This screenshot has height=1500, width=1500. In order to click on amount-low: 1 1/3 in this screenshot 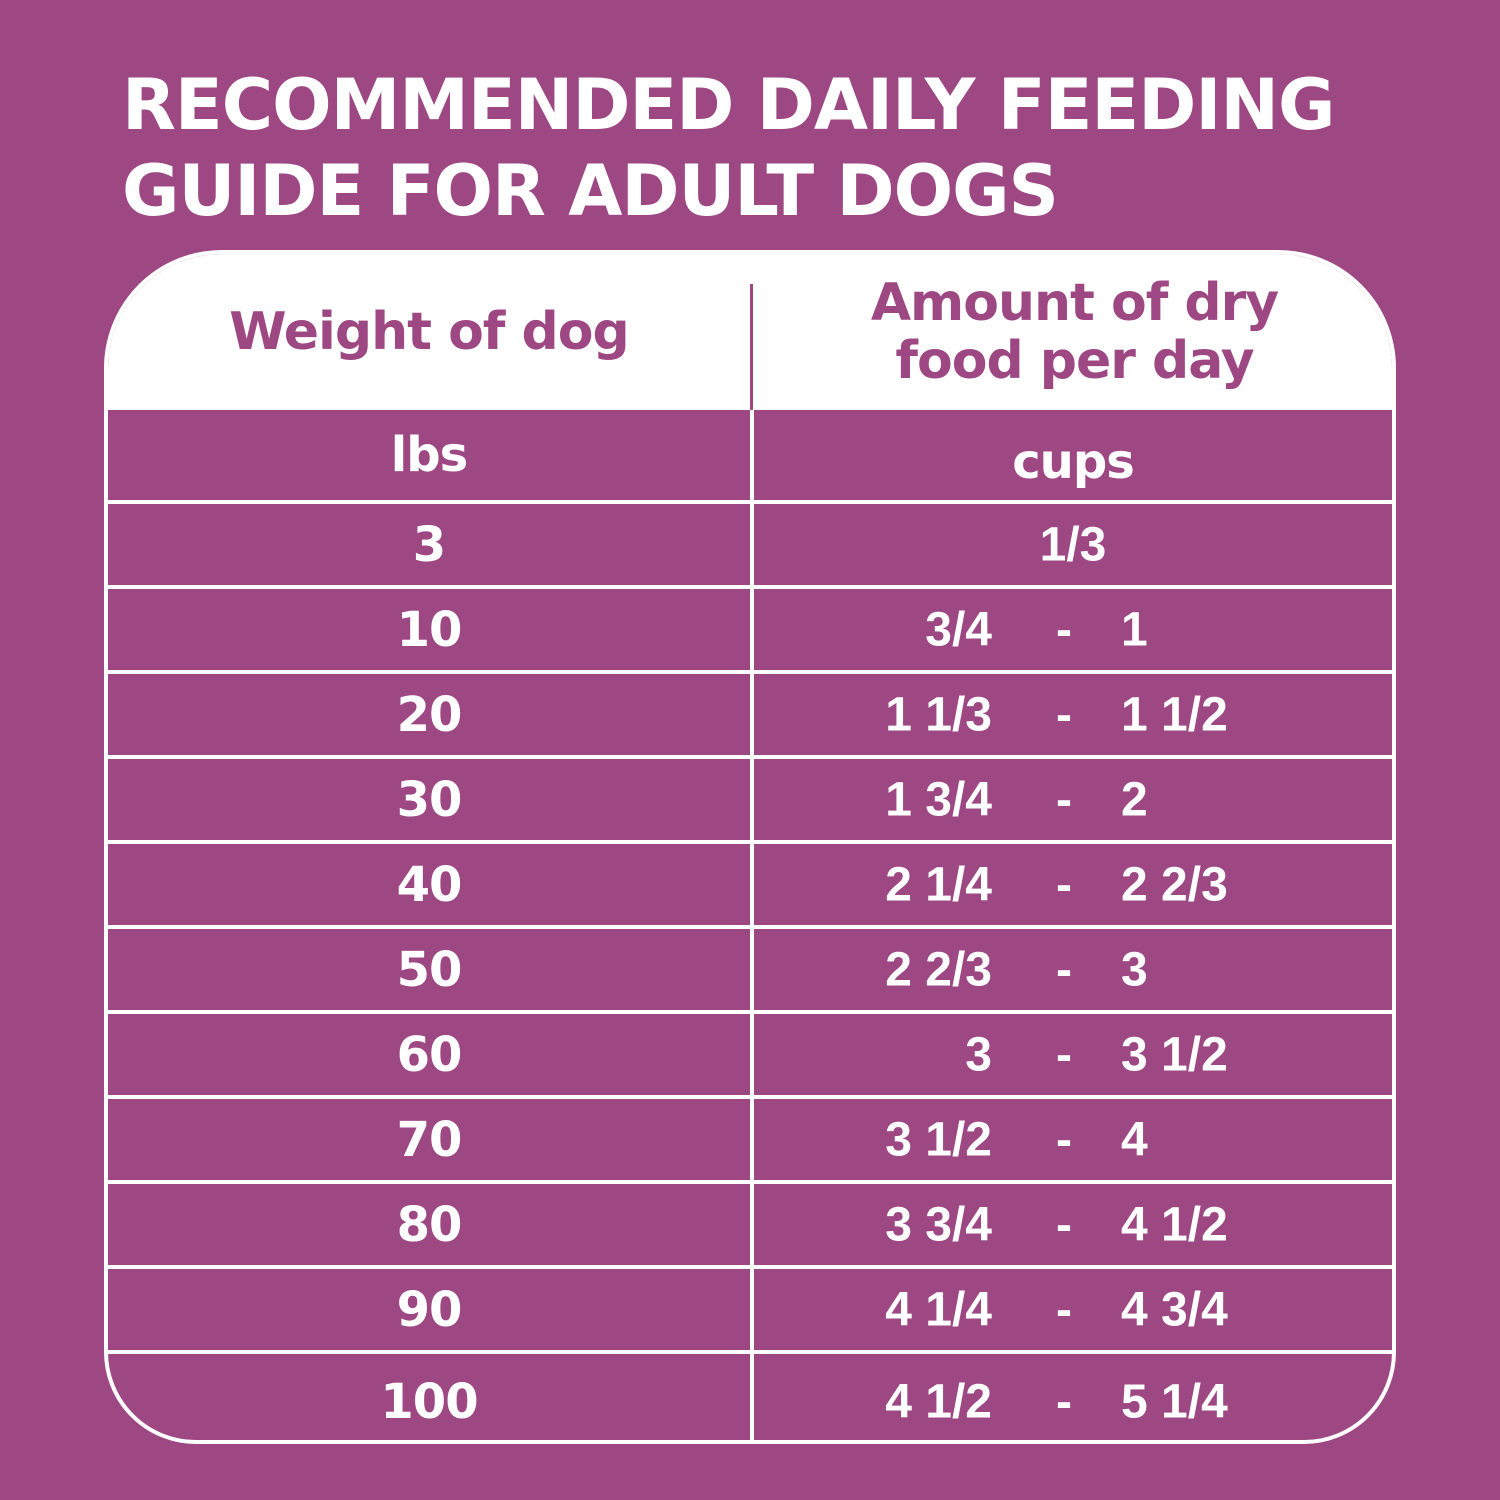, I will do `click(938, 714)`.